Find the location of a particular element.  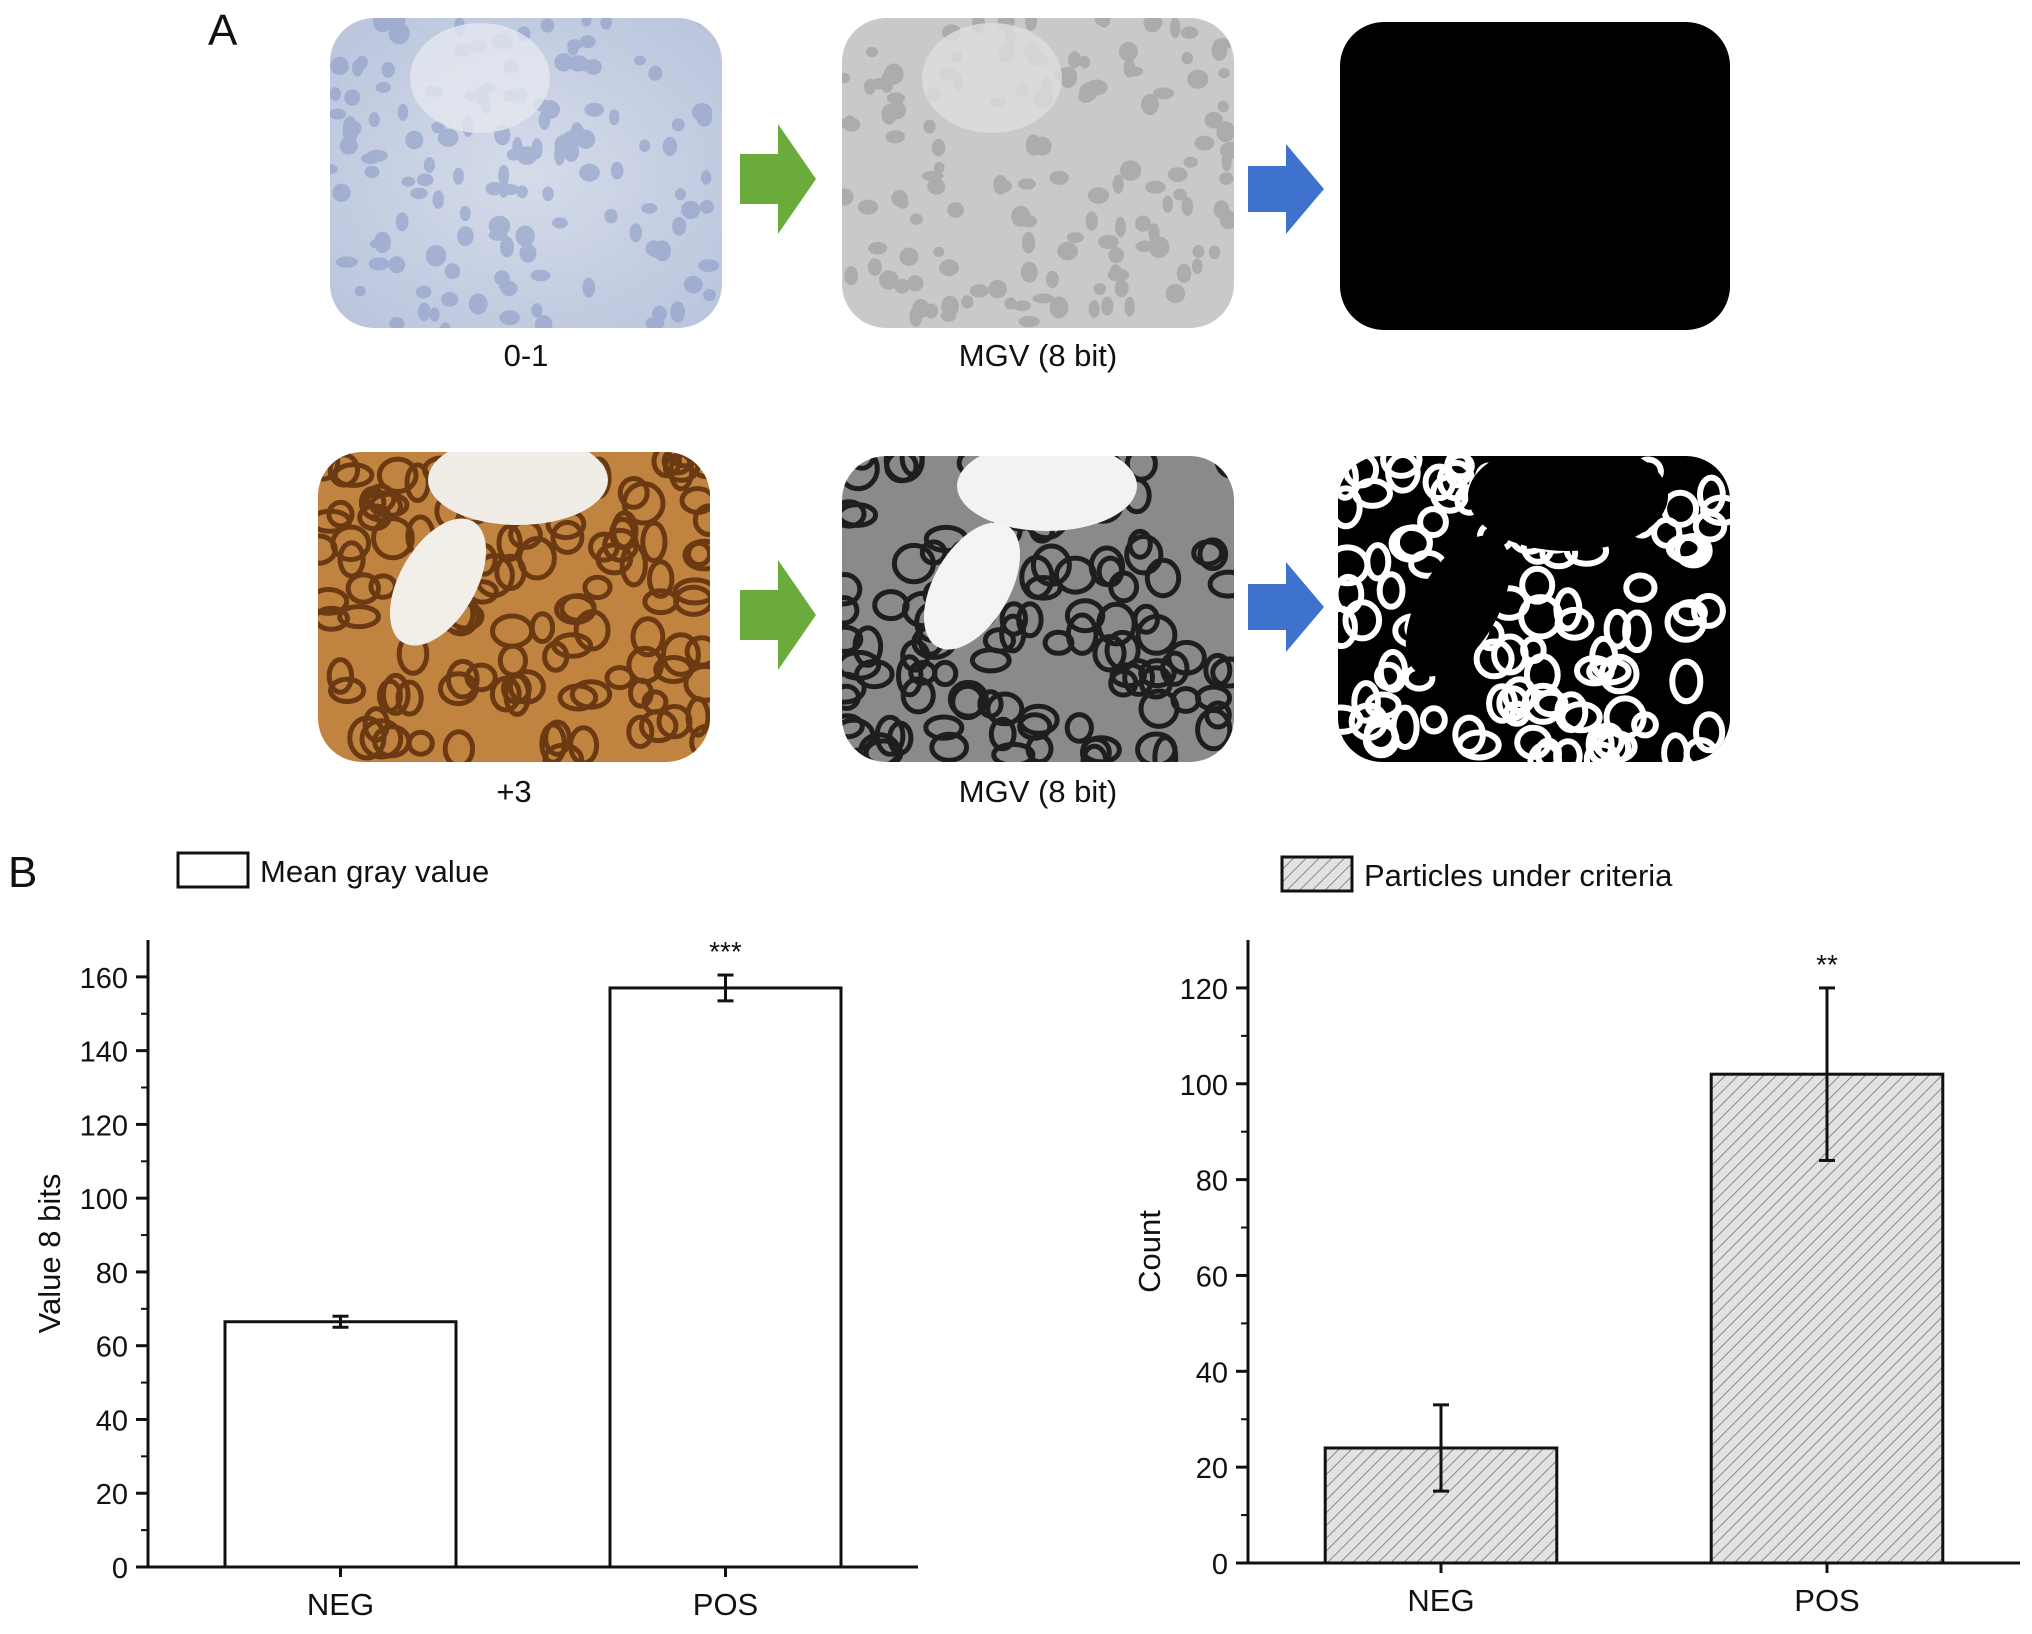

binary-negative-image is located at coordinates (1535, 176).